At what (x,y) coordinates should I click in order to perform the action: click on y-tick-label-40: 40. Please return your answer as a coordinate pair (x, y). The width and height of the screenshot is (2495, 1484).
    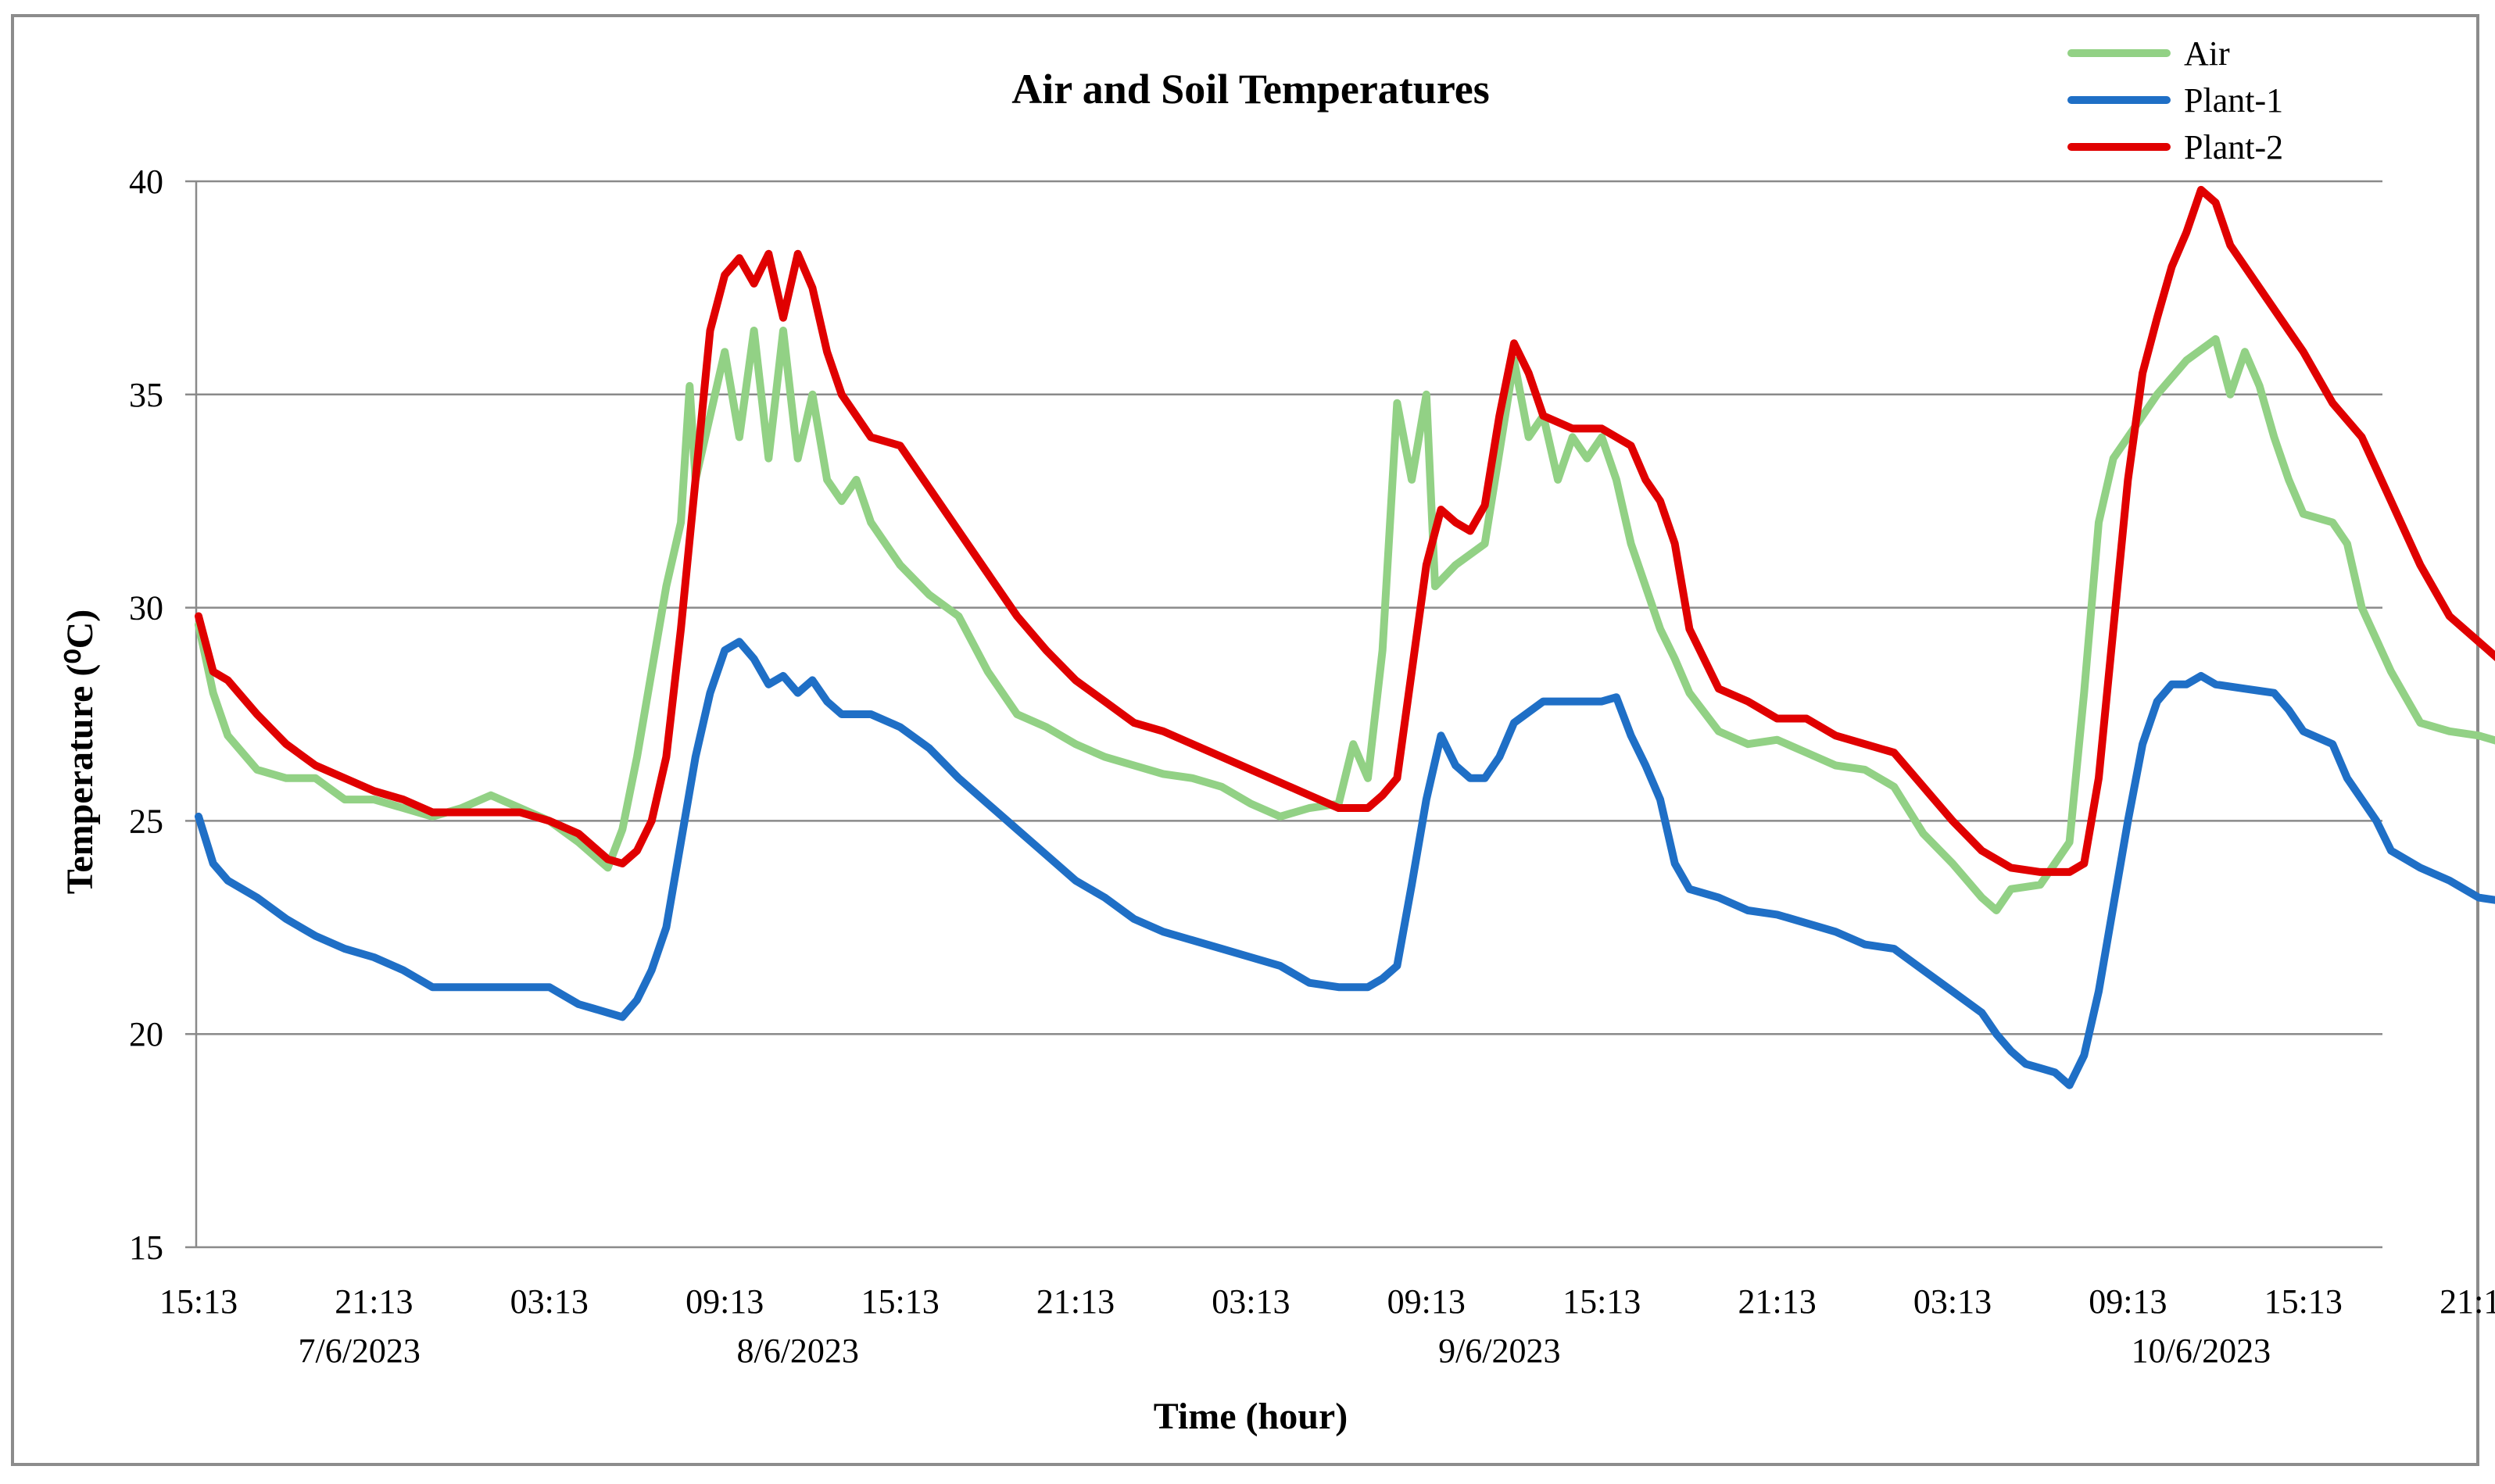
    Looking at the image, I should click on (146, 182).